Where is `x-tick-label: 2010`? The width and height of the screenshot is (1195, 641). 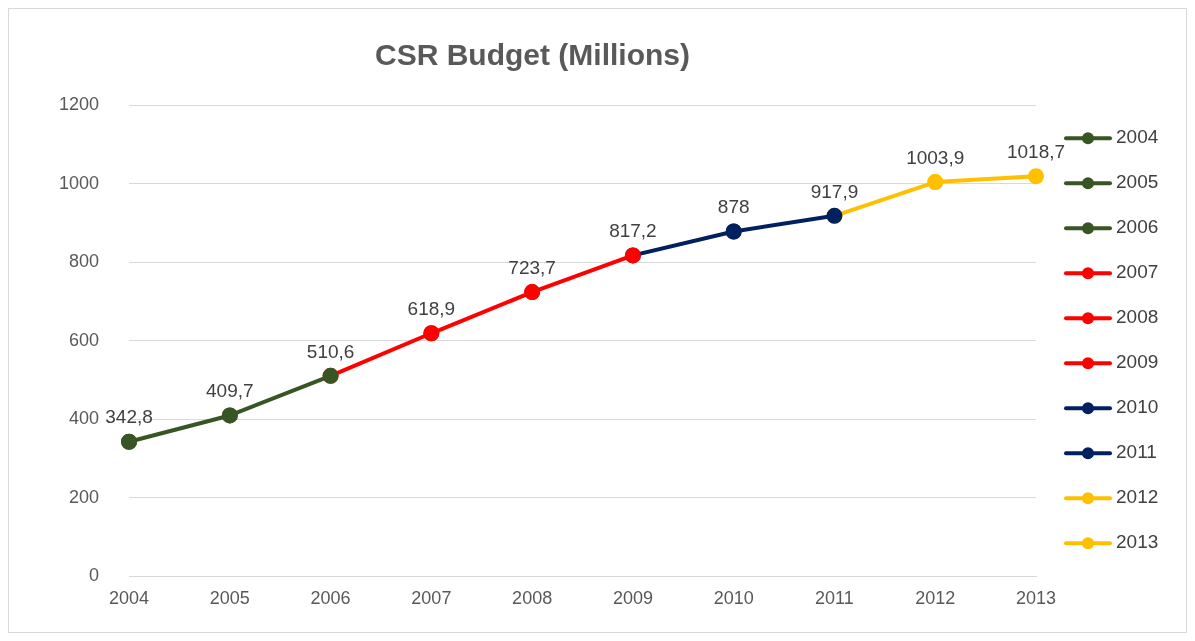
x-tick-label: 2010 is located at coordinates (733, 598).